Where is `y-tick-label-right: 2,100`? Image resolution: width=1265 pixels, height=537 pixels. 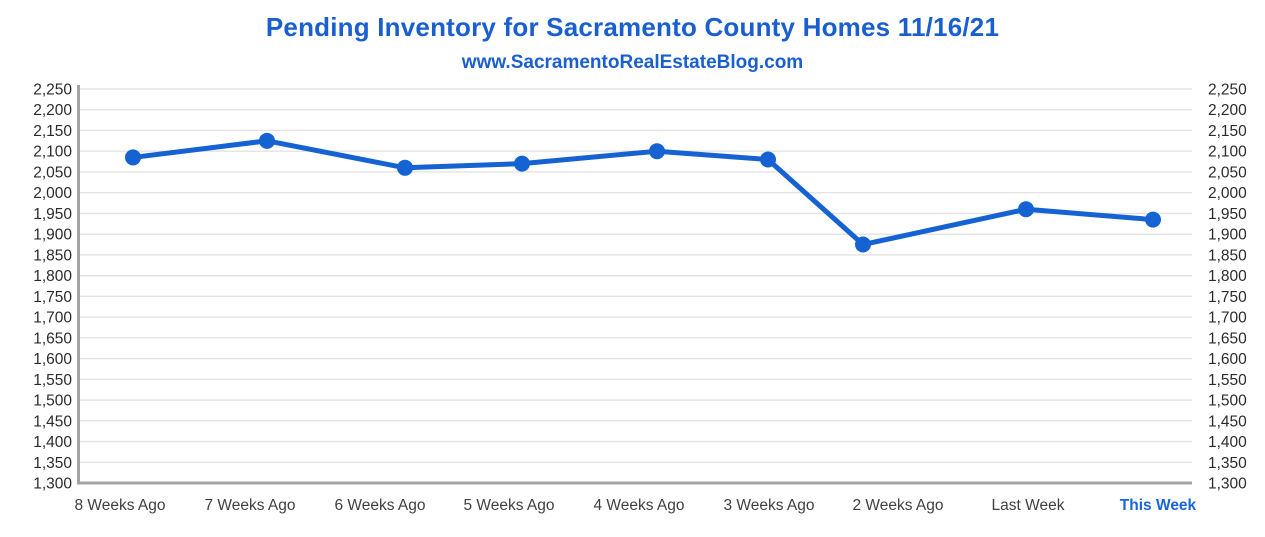 y-tick-label-right: 2,100 is located at coordinates (1227, 152).